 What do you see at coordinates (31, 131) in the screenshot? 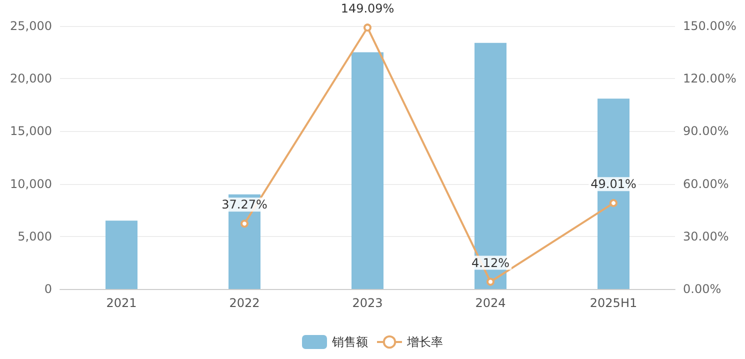
I see `y-tick-label: 15,000` at bounding box center [31, 131].